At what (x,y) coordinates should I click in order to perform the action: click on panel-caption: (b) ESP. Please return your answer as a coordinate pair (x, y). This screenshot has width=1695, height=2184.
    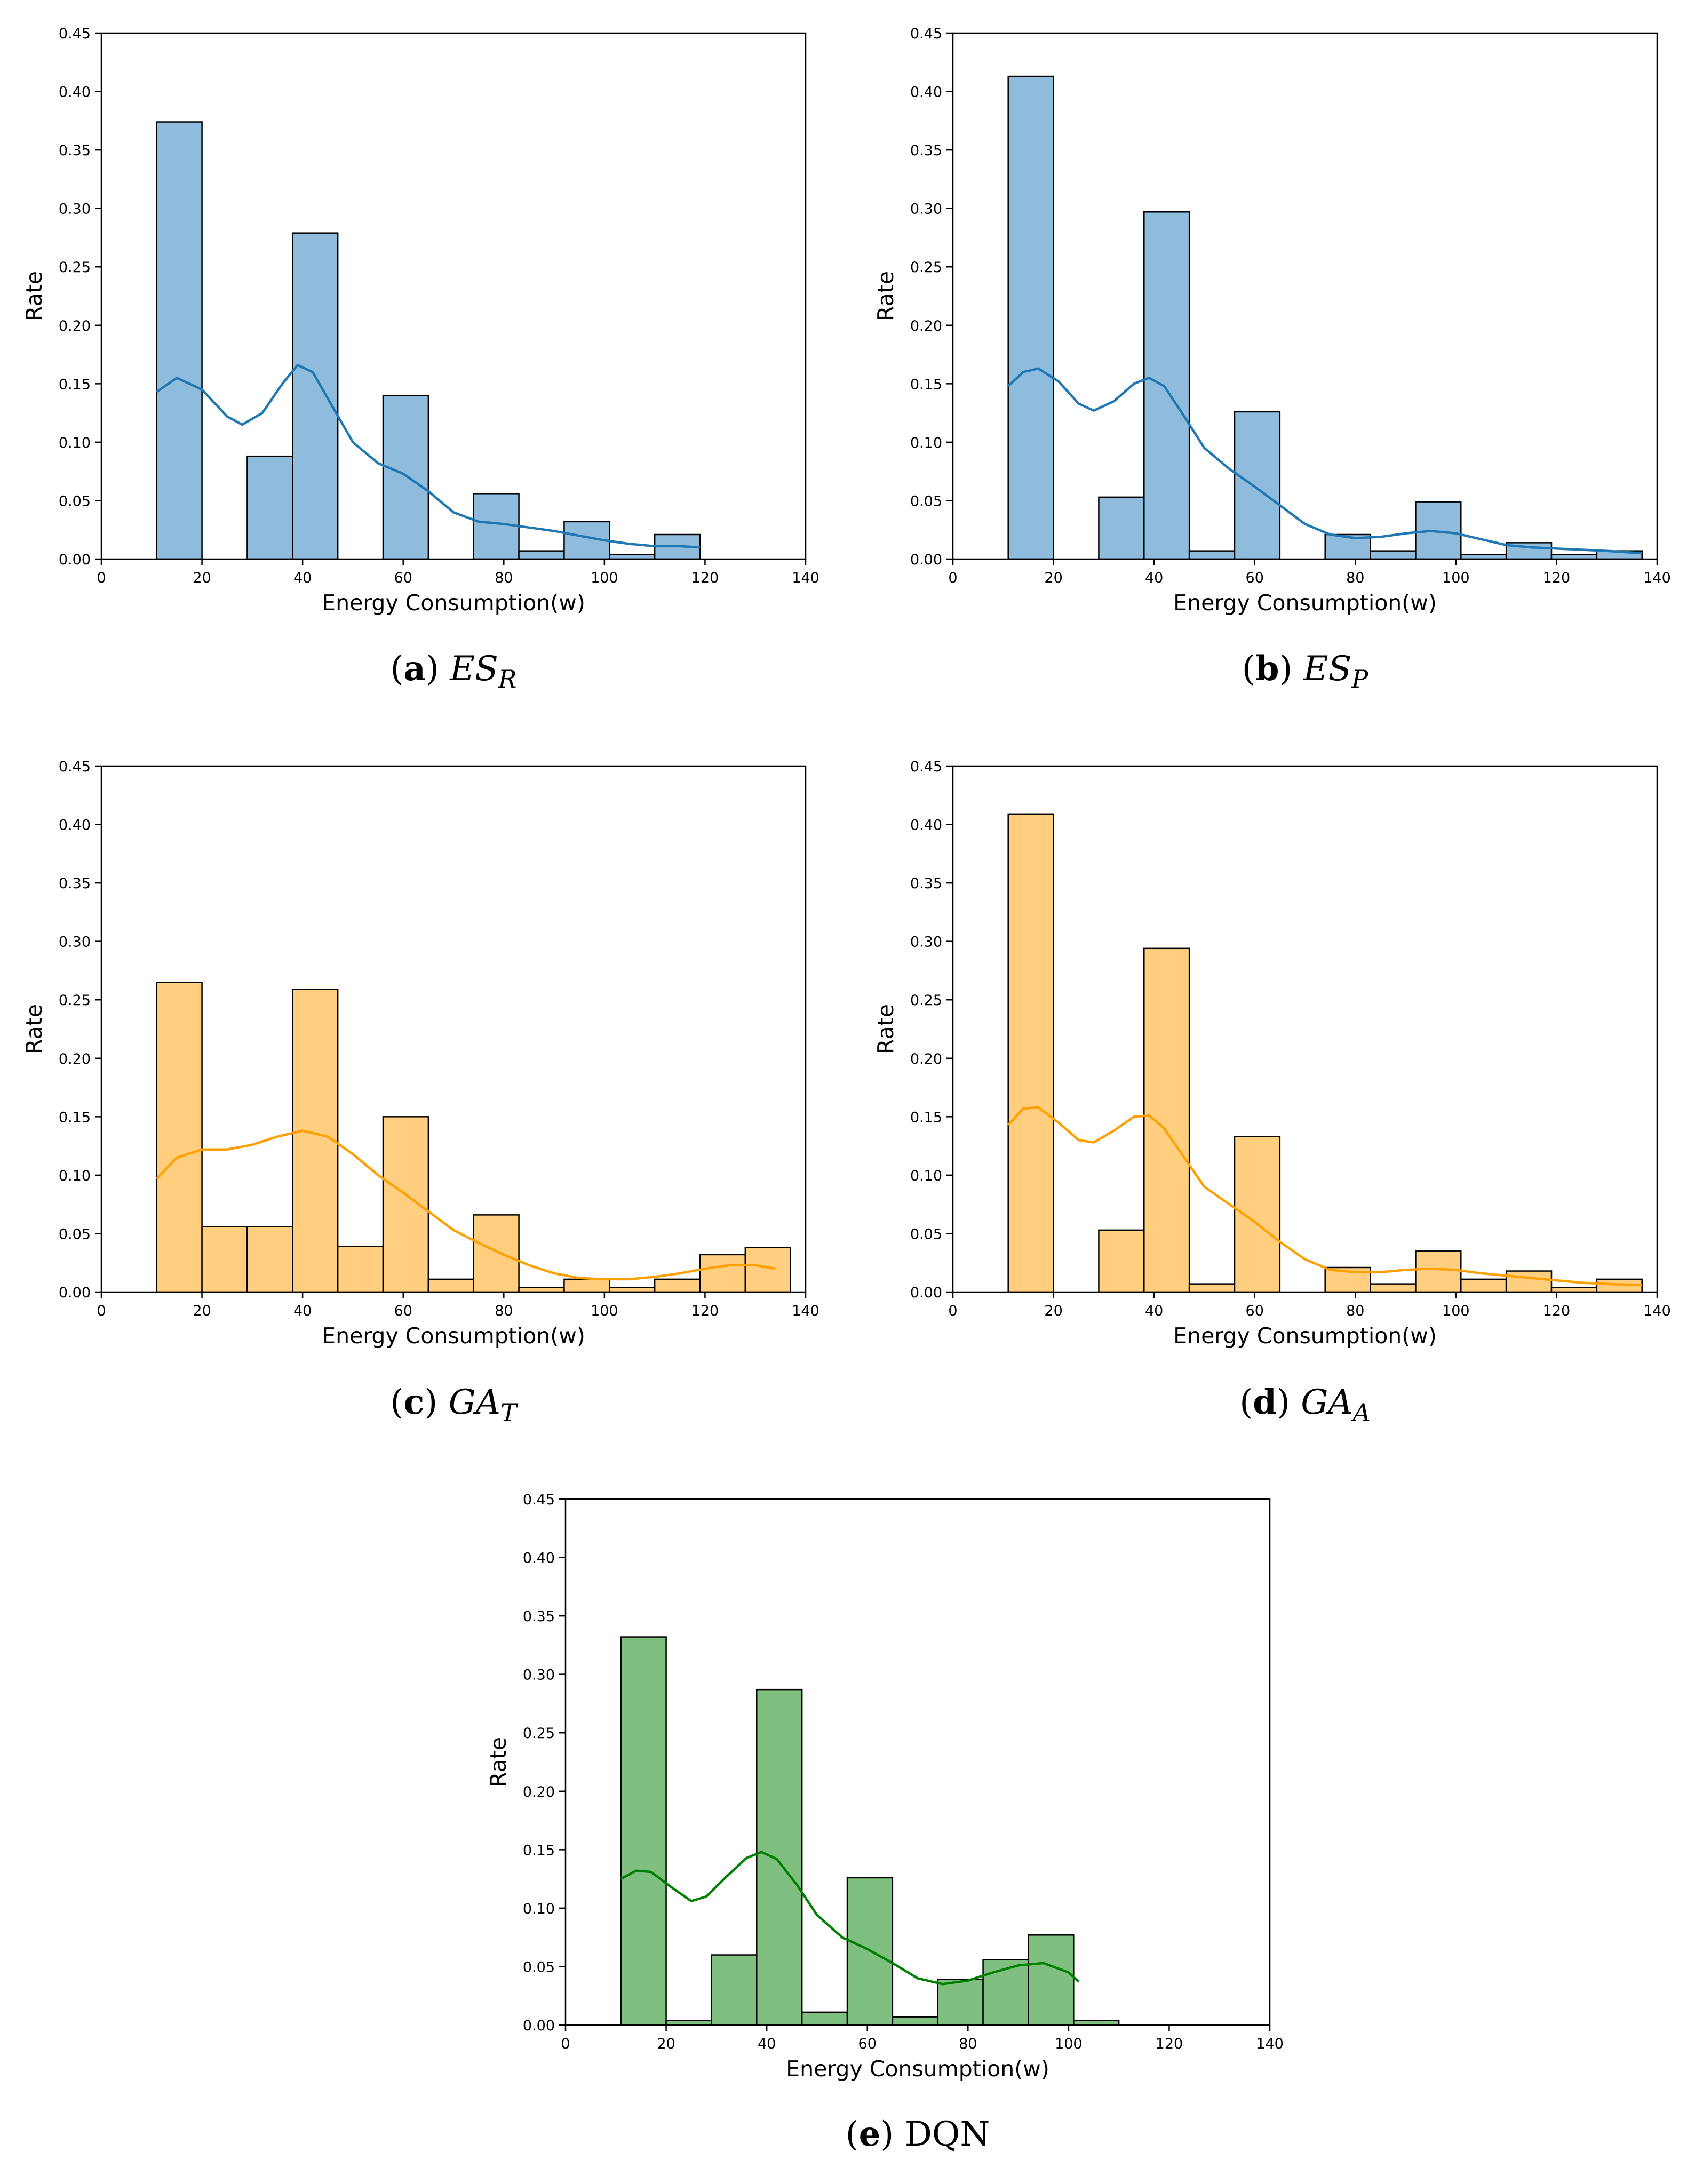
    Looking at the image, I should click on (1306, 671).